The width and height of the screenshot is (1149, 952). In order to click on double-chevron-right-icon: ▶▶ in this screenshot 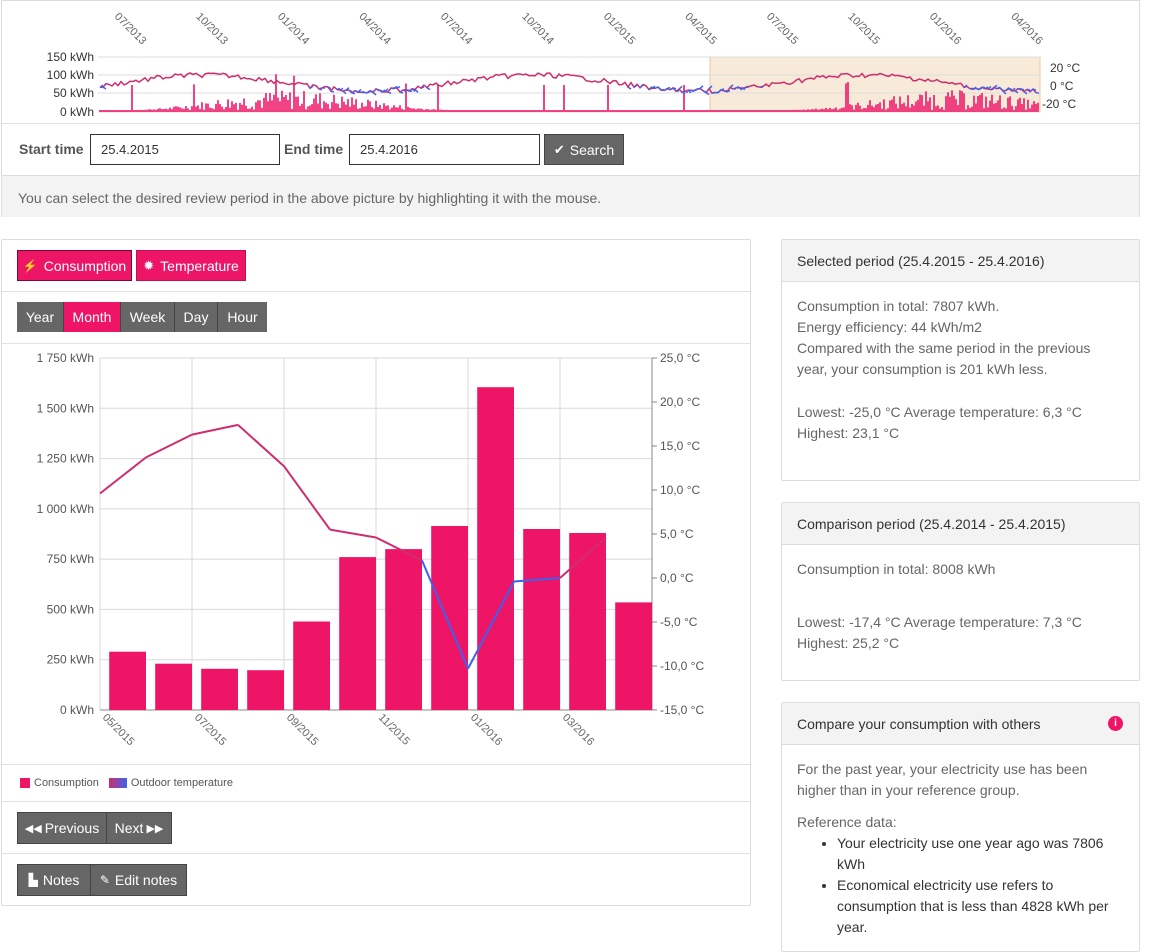, I will do `click(154, 828)`.